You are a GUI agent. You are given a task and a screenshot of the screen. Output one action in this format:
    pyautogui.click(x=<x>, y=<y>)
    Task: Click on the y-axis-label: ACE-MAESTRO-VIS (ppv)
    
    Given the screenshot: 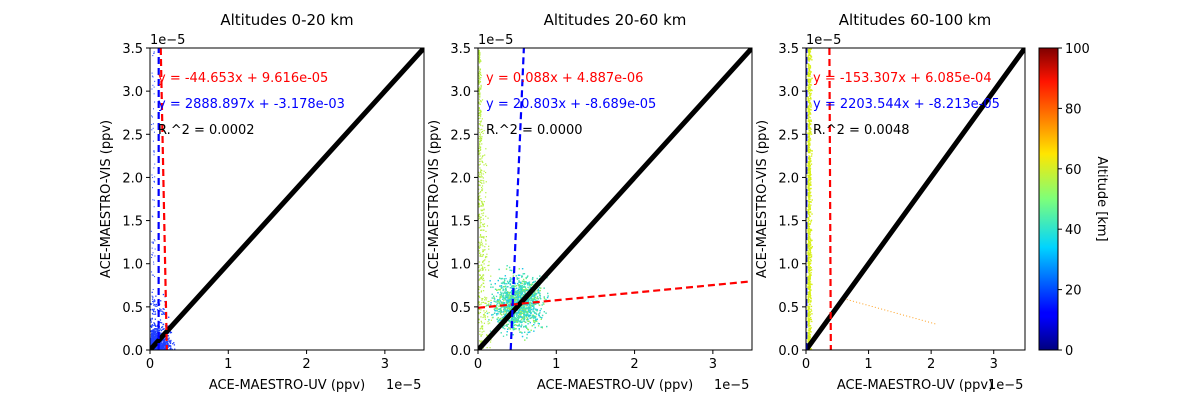 What is the action you would take?
    pyautogui.click(x=434, y=199)
    